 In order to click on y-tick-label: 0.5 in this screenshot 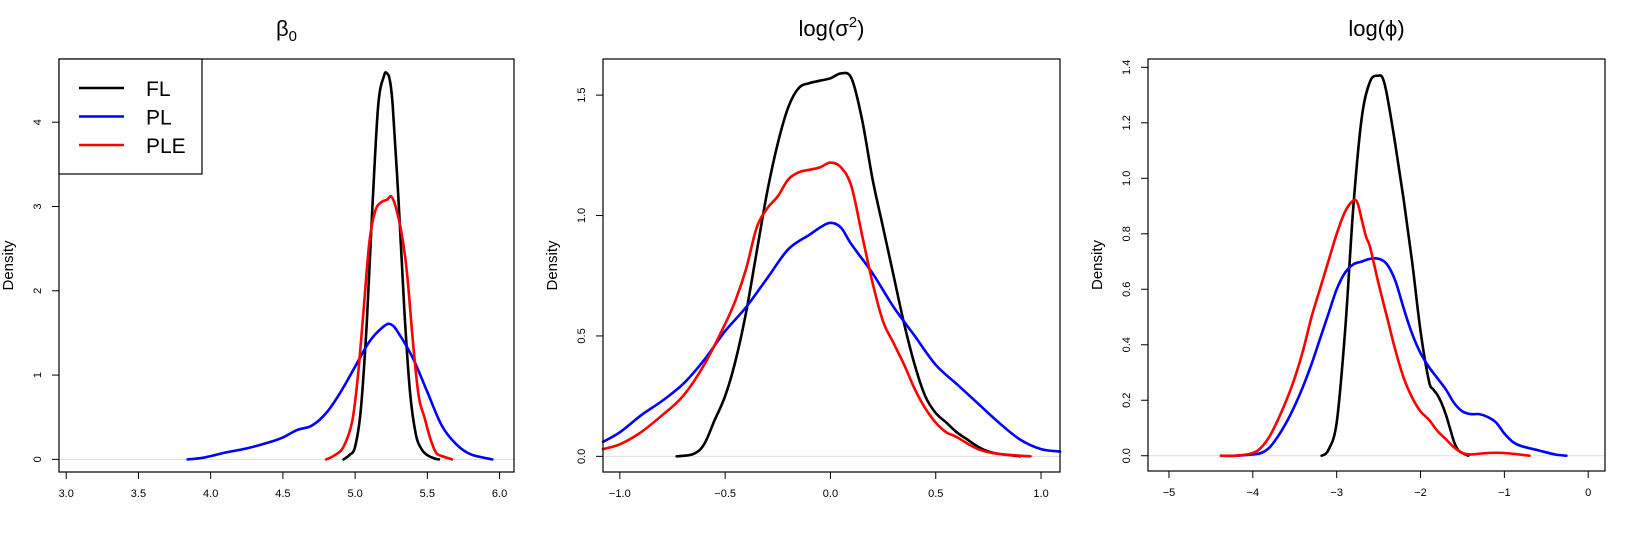, I will do `click(582, 335)`.